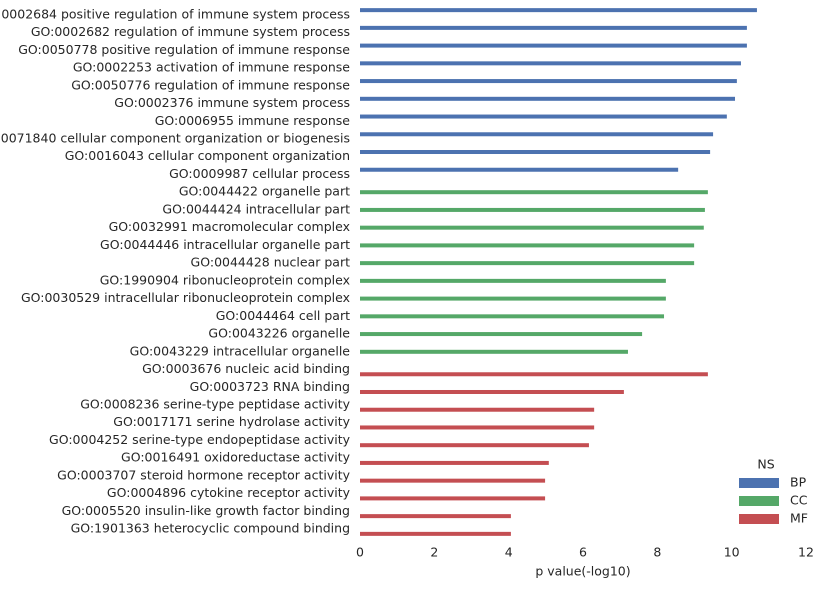  What do you see at coordinates (211, 67) in the screenshot?
I see `y-tick-label: GO:0002253 activation of immune response` at bounding box center [211, 67].